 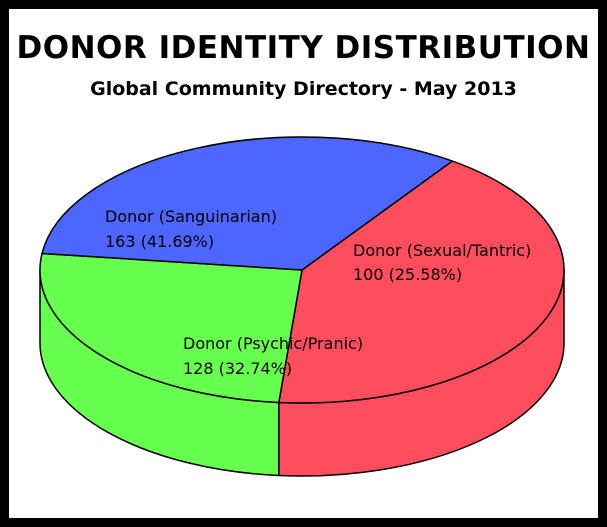 I want to click on chart-subtitle: Global Community Directory - May 2013, so click(x=303, y=89).